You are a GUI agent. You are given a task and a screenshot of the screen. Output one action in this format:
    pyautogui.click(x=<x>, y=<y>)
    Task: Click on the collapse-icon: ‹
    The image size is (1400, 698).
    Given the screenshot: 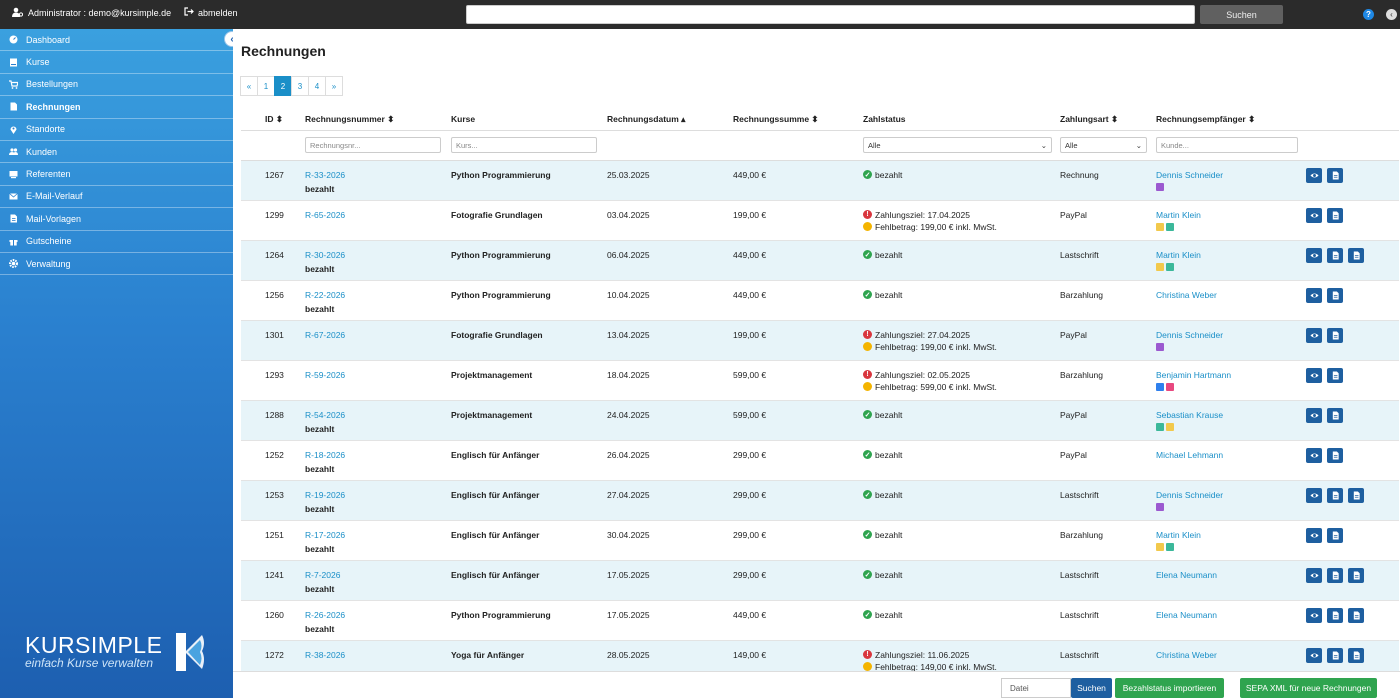 What is the action you would take?
    pyautogui.click(x=1391, y=14)
    